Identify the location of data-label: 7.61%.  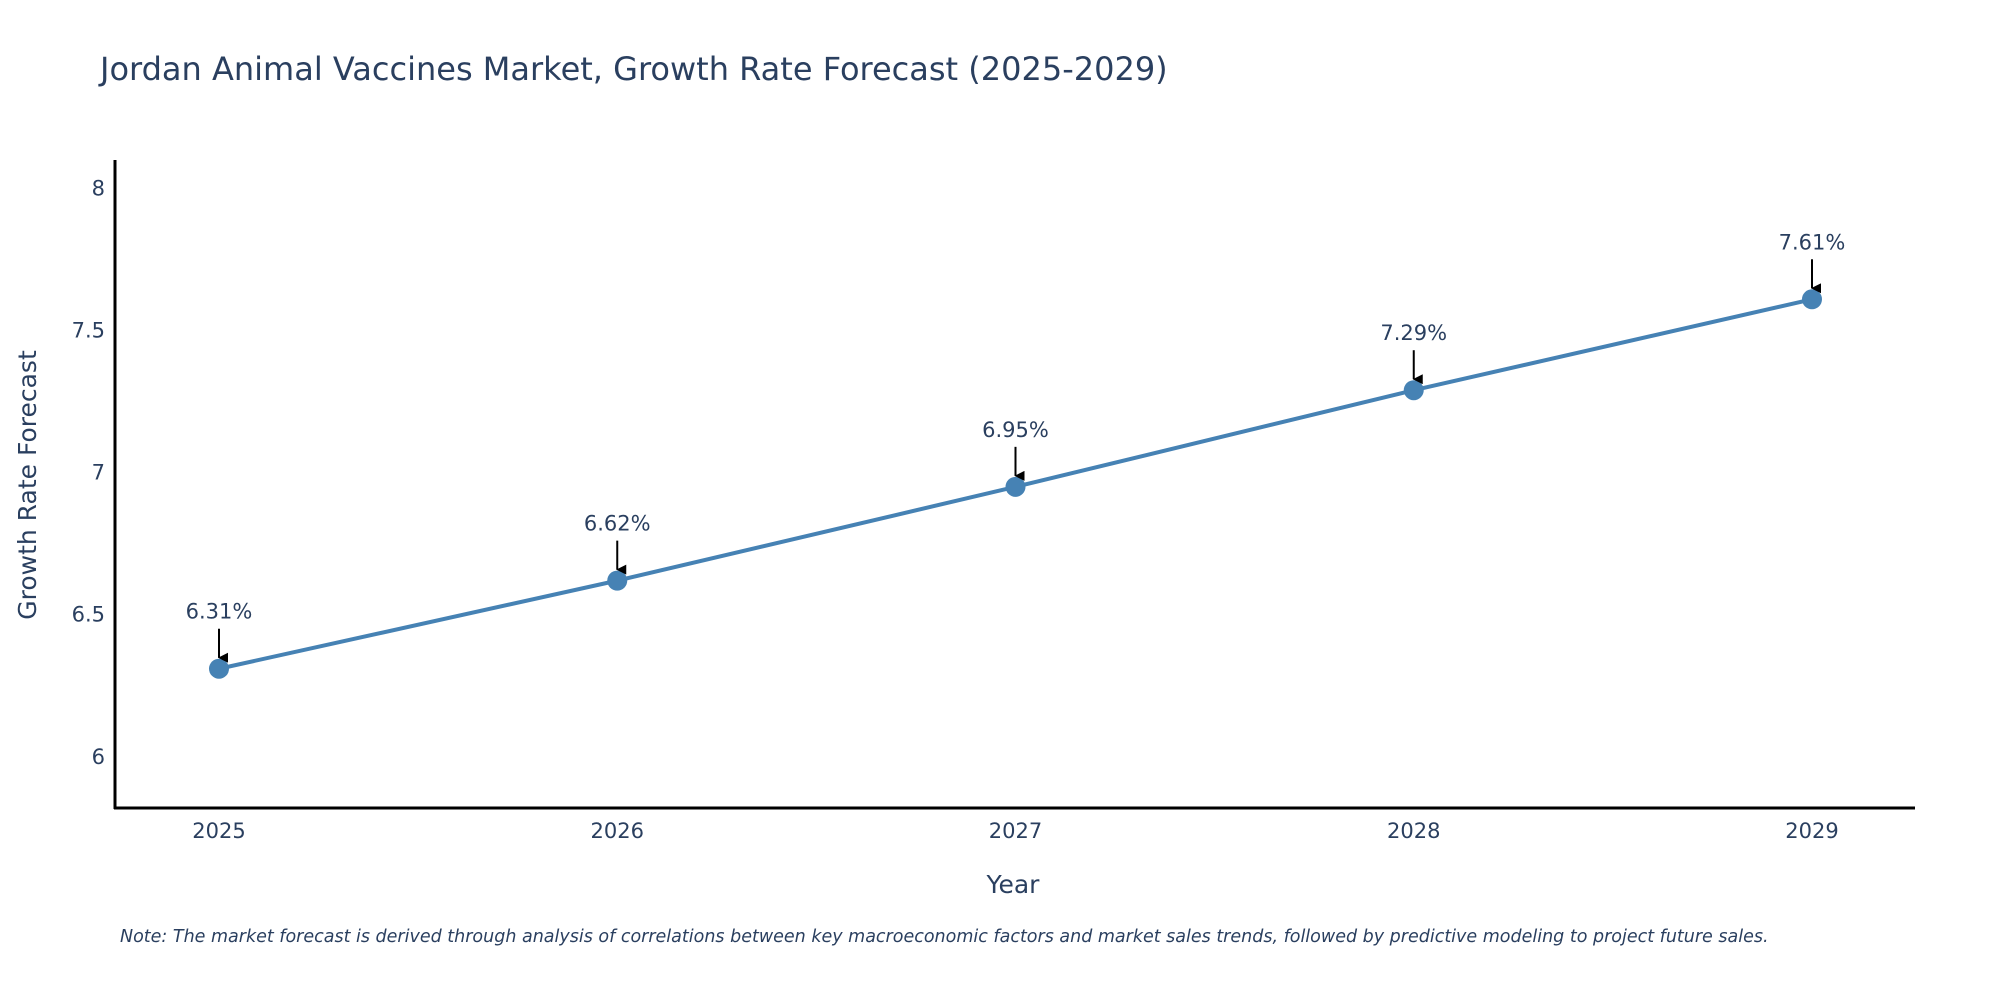
(1812, 242).